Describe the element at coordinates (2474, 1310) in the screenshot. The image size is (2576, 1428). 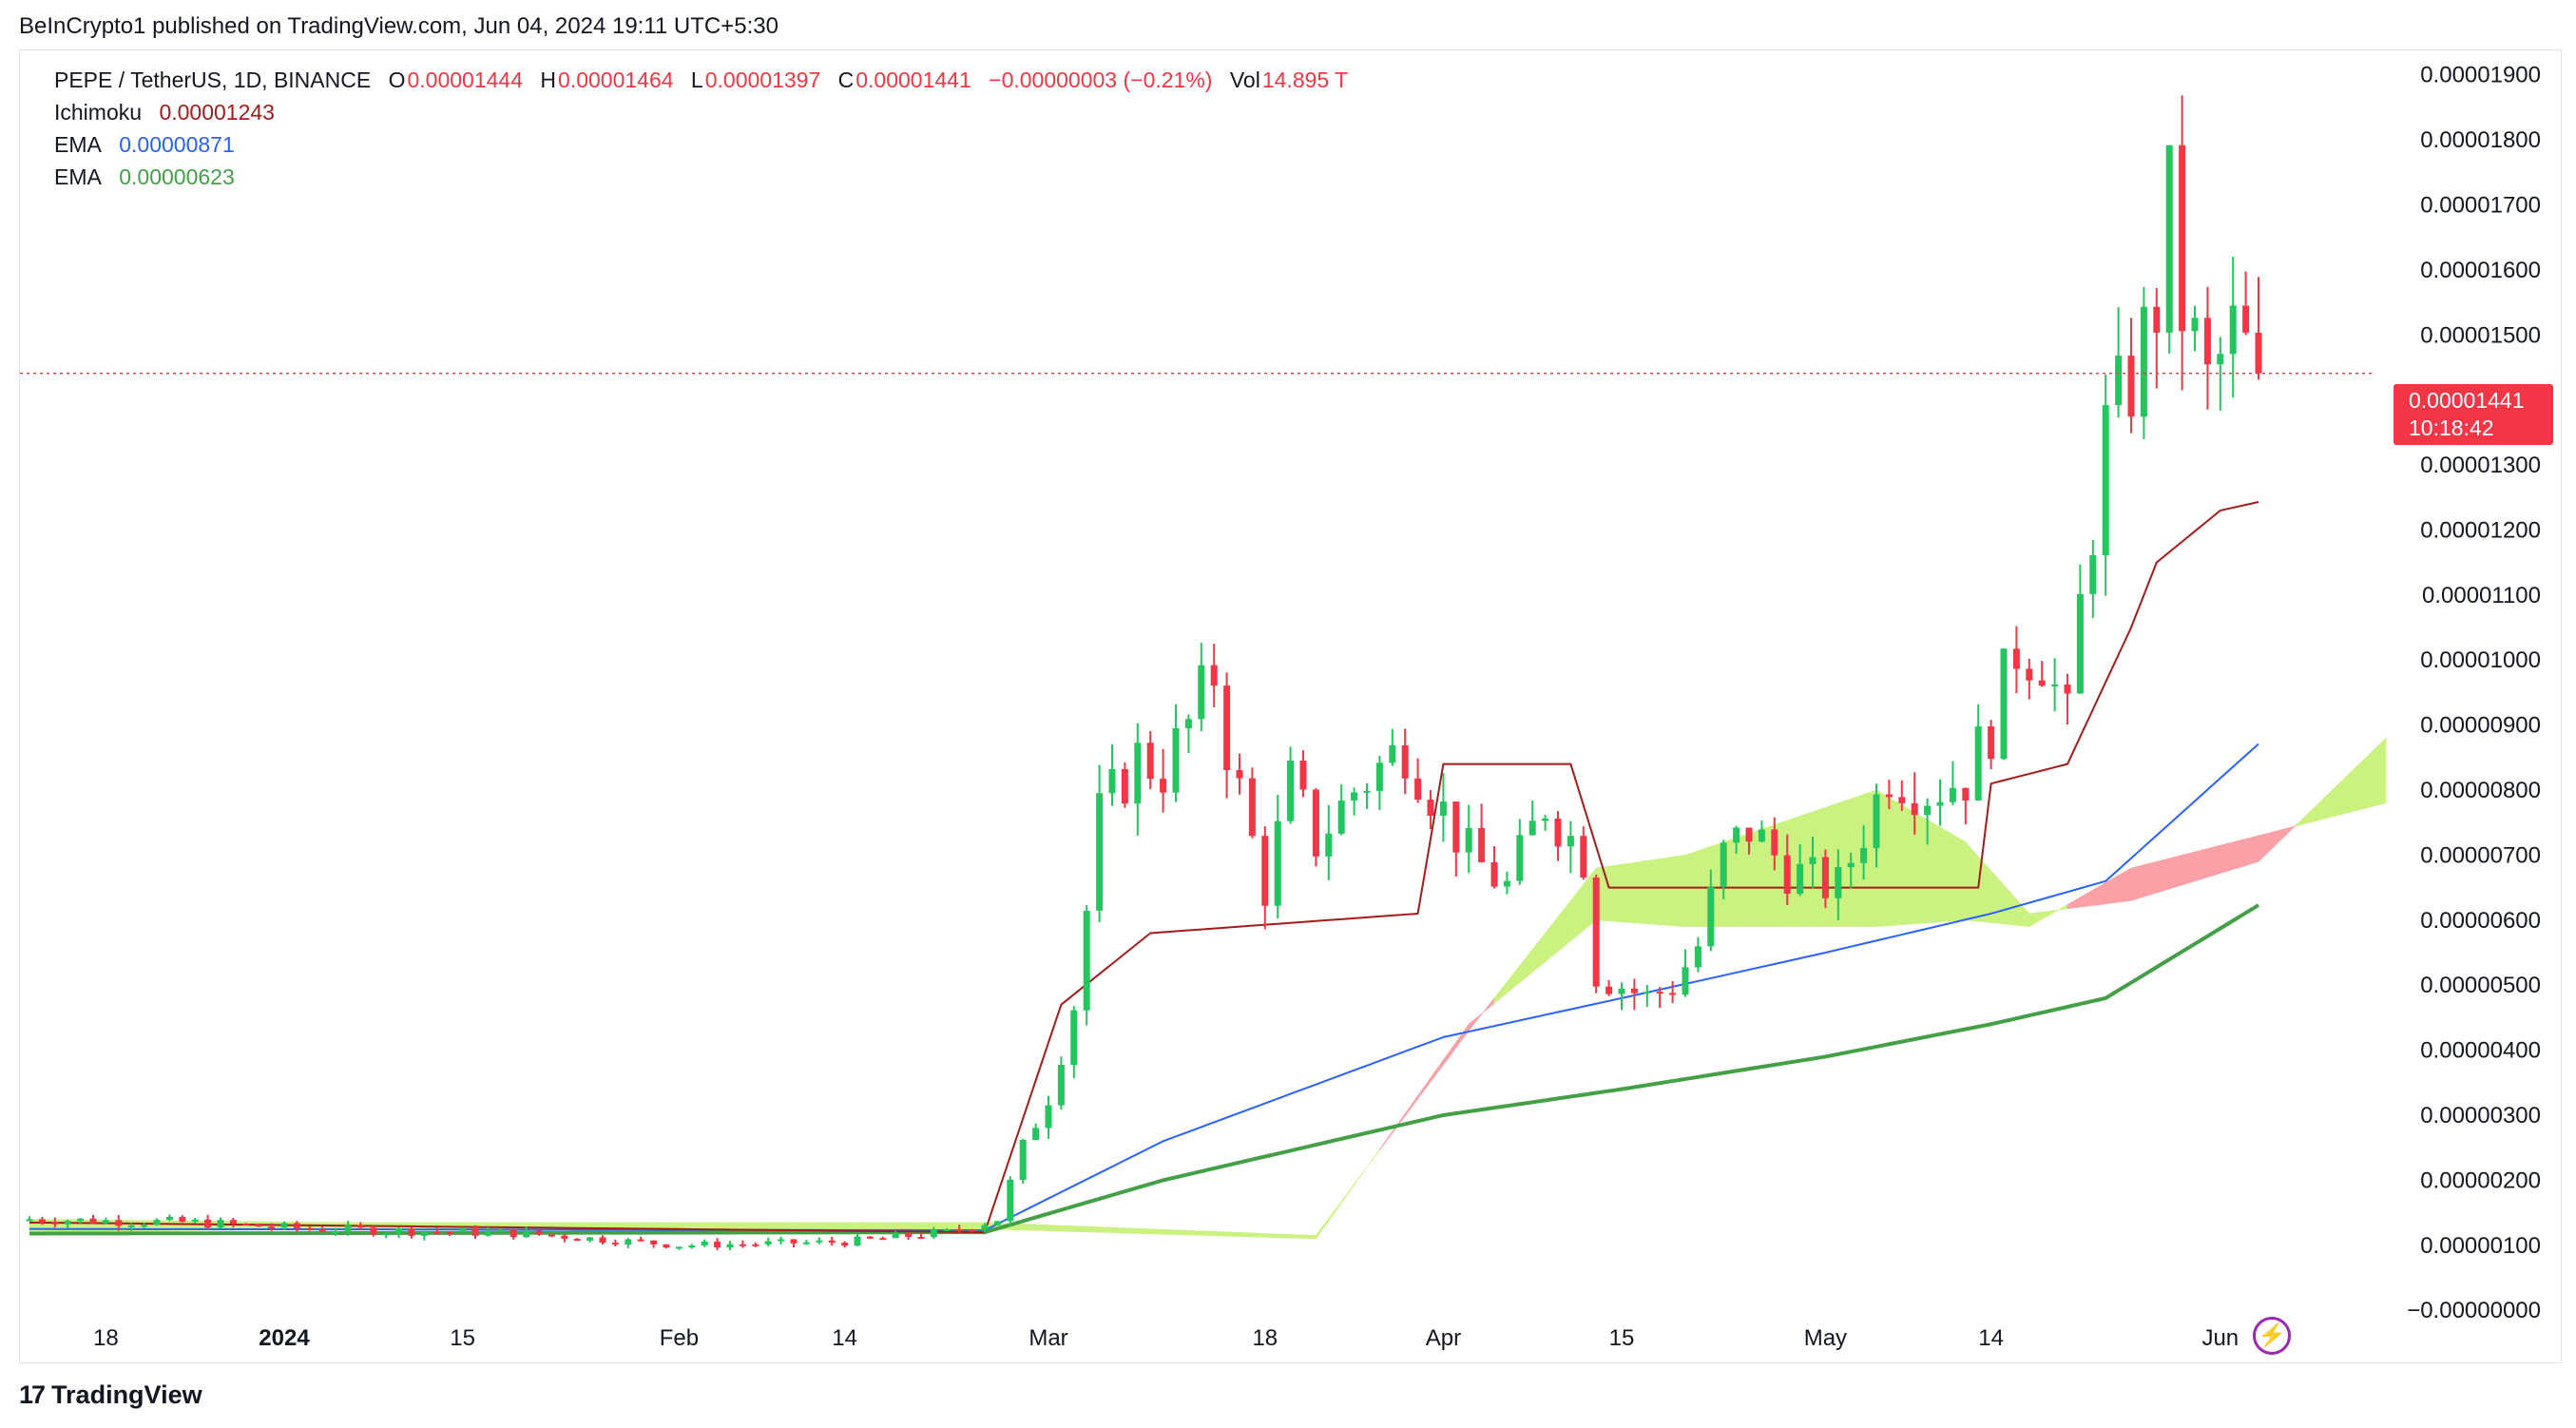
I see `y-tick-label: −0.00000000` at that location.